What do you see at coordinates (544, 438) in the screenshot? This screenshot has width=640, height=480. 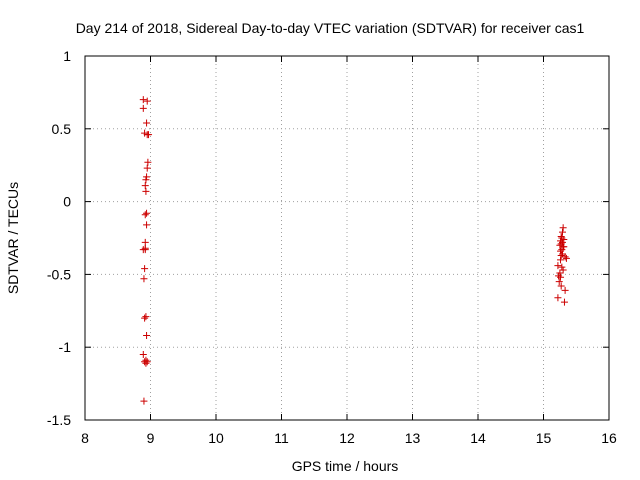 I see `x-tick-label: 15` at bounding box center [544, 438].